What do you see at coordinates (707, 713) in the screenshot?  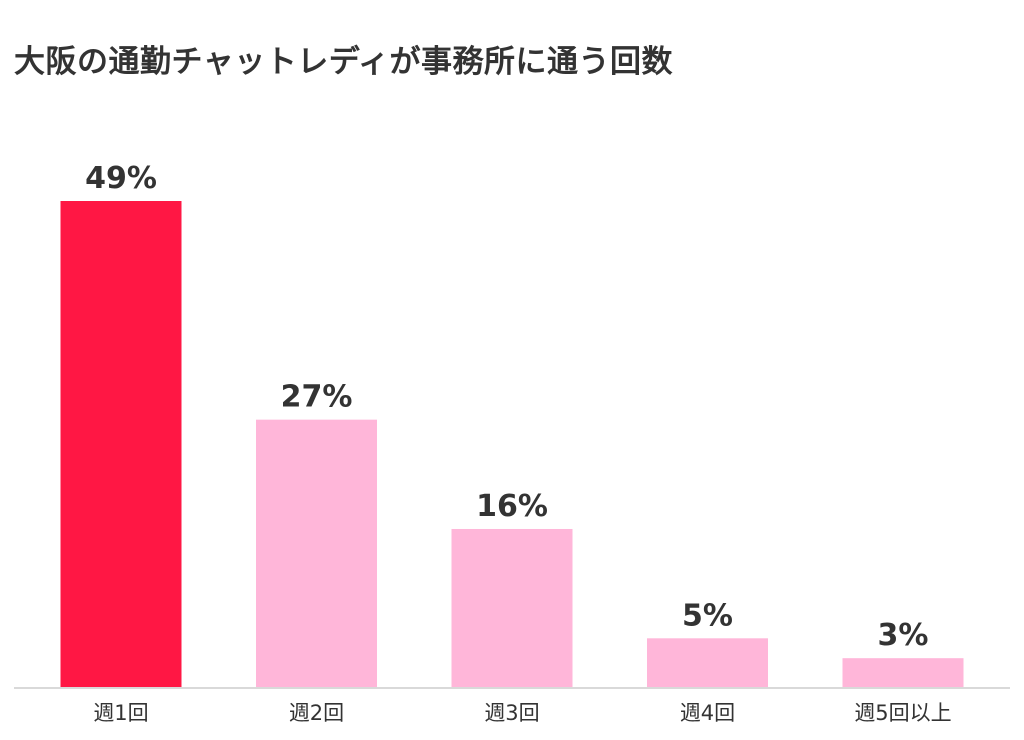 I see `category-label-4: 週4回` at bounding box center [707, 713].